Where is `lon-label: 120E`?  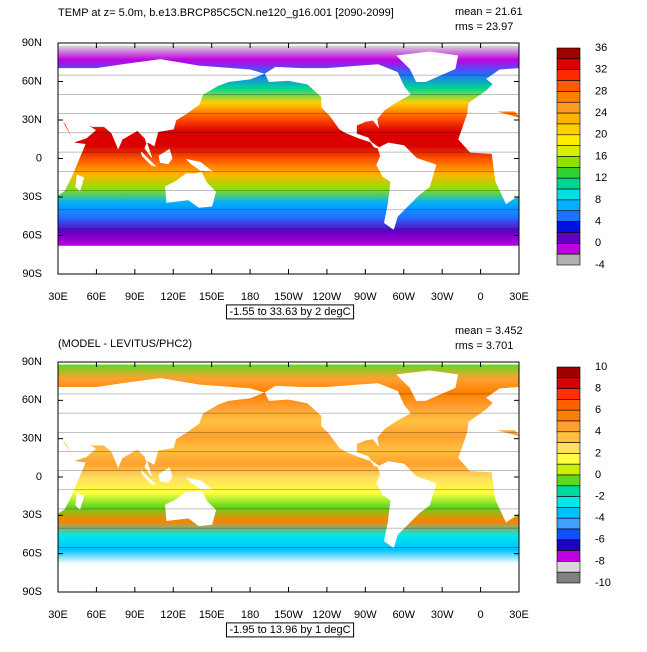 lon-label: 120E is located at coordinates (173, 615).